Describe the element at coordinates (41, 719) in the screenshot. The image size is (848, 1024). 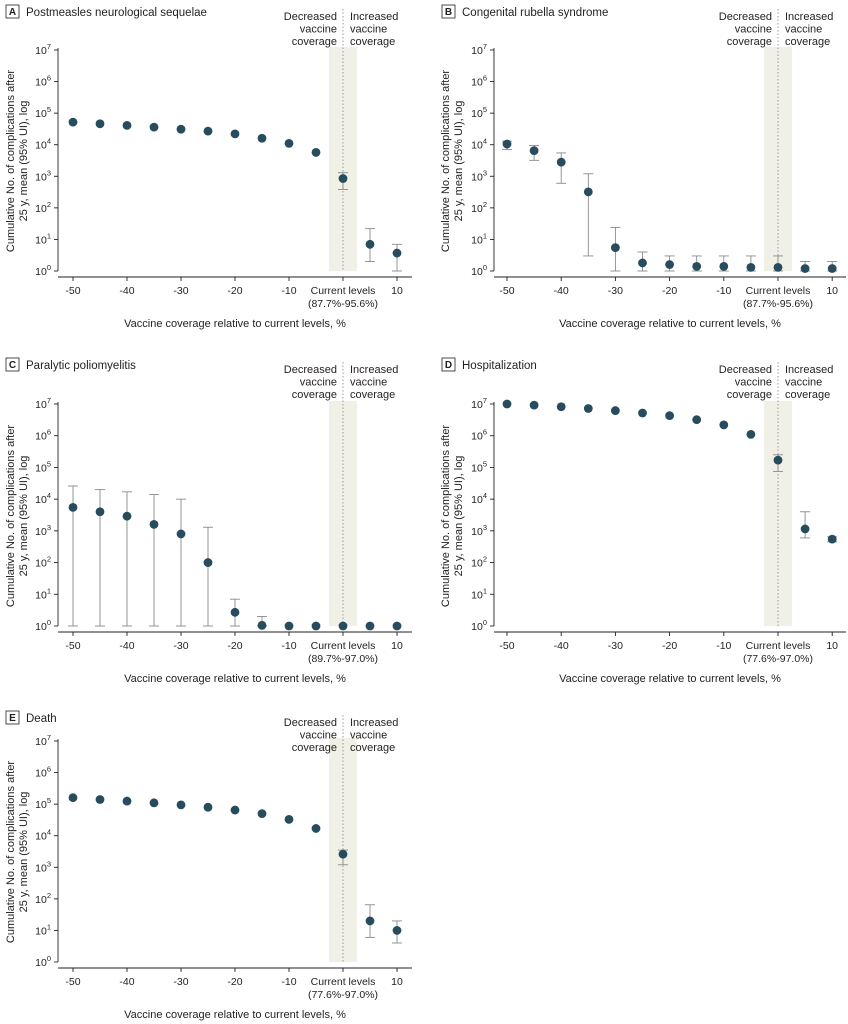
I see `panel-title: Death` at that location.